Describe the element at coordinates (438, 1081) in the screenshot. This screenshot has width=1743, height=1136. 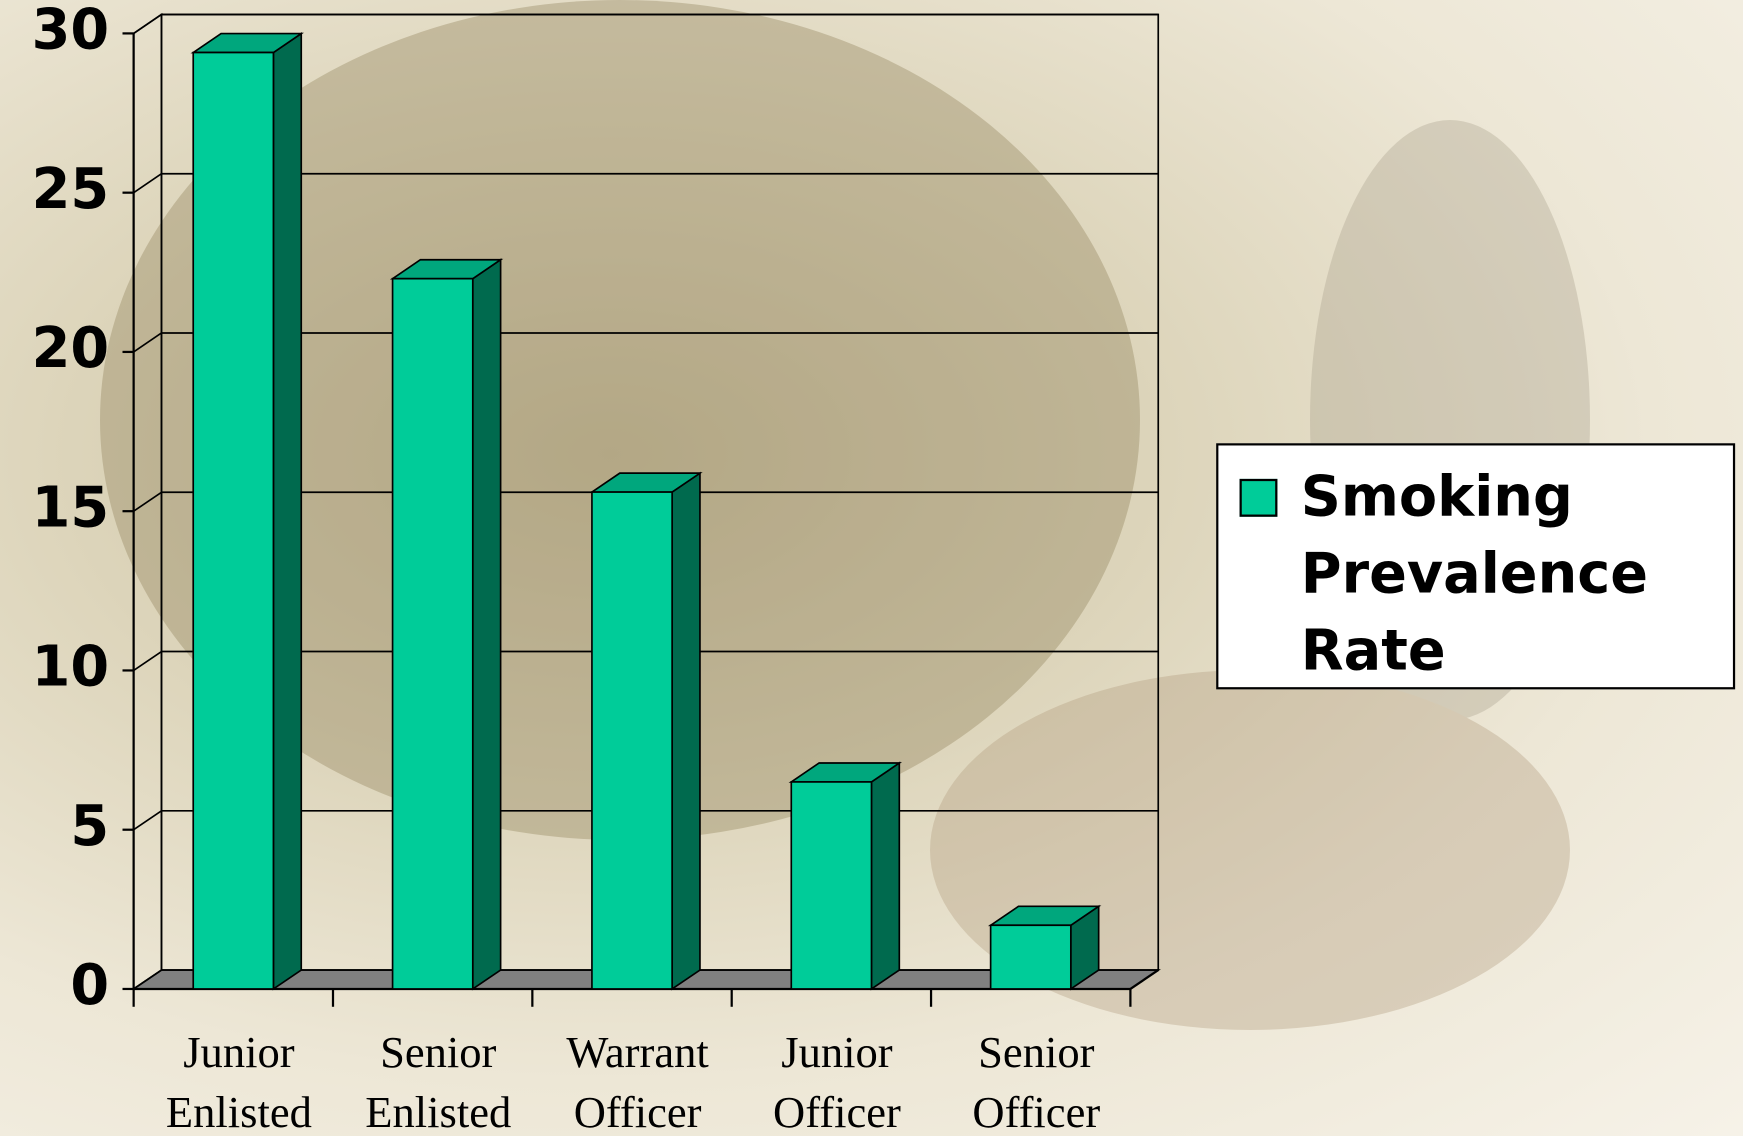
I see `x-tick-label: Senior Enlisted` at that location.